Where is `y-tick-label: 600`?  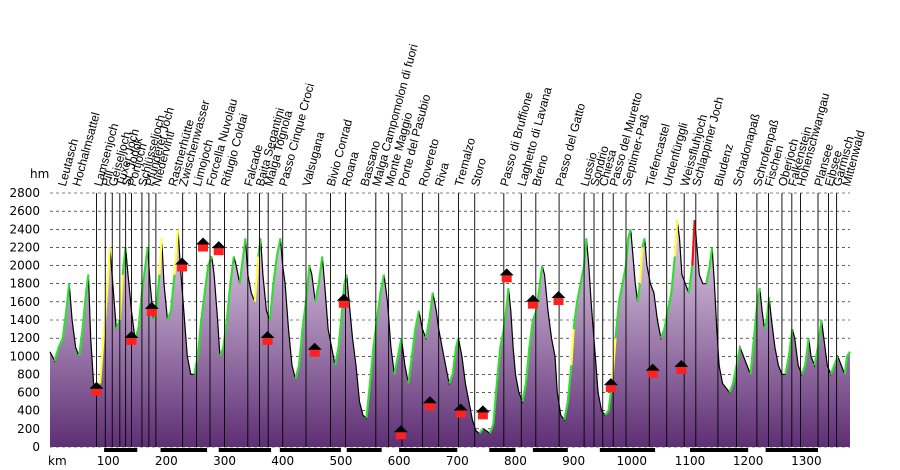 y-tick-label: 600 is located at coordinates (28, 393).